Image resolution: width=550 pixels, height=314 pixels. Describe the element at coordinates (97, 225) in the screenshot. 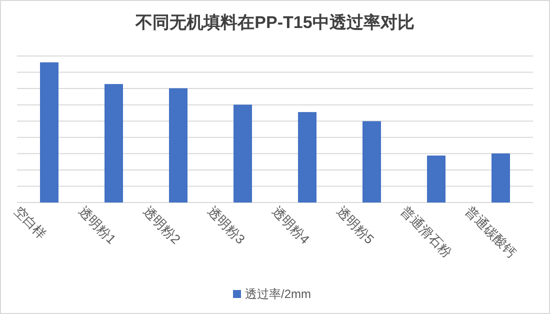

I see `x-tick-label: 透明粉1` at that location.